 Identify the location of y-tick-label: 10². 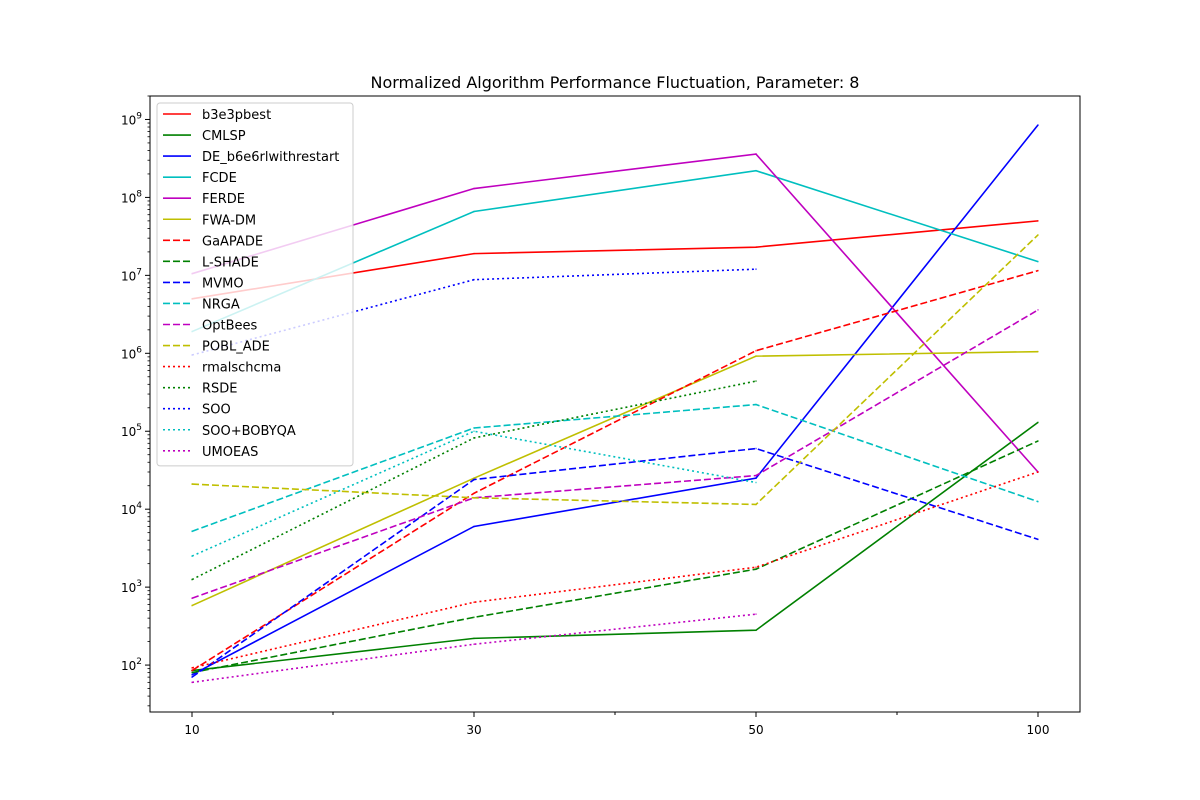
(131, 665).